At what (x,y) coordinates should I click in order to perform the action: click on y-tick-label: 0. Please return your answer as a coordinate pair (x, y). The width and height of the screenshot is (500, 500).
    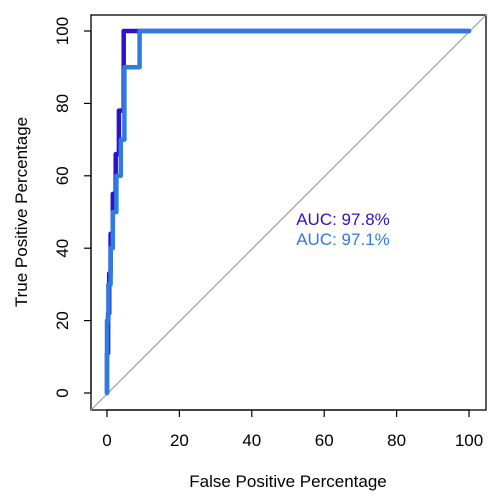
    Looking at the image, I should click on (62, 392).